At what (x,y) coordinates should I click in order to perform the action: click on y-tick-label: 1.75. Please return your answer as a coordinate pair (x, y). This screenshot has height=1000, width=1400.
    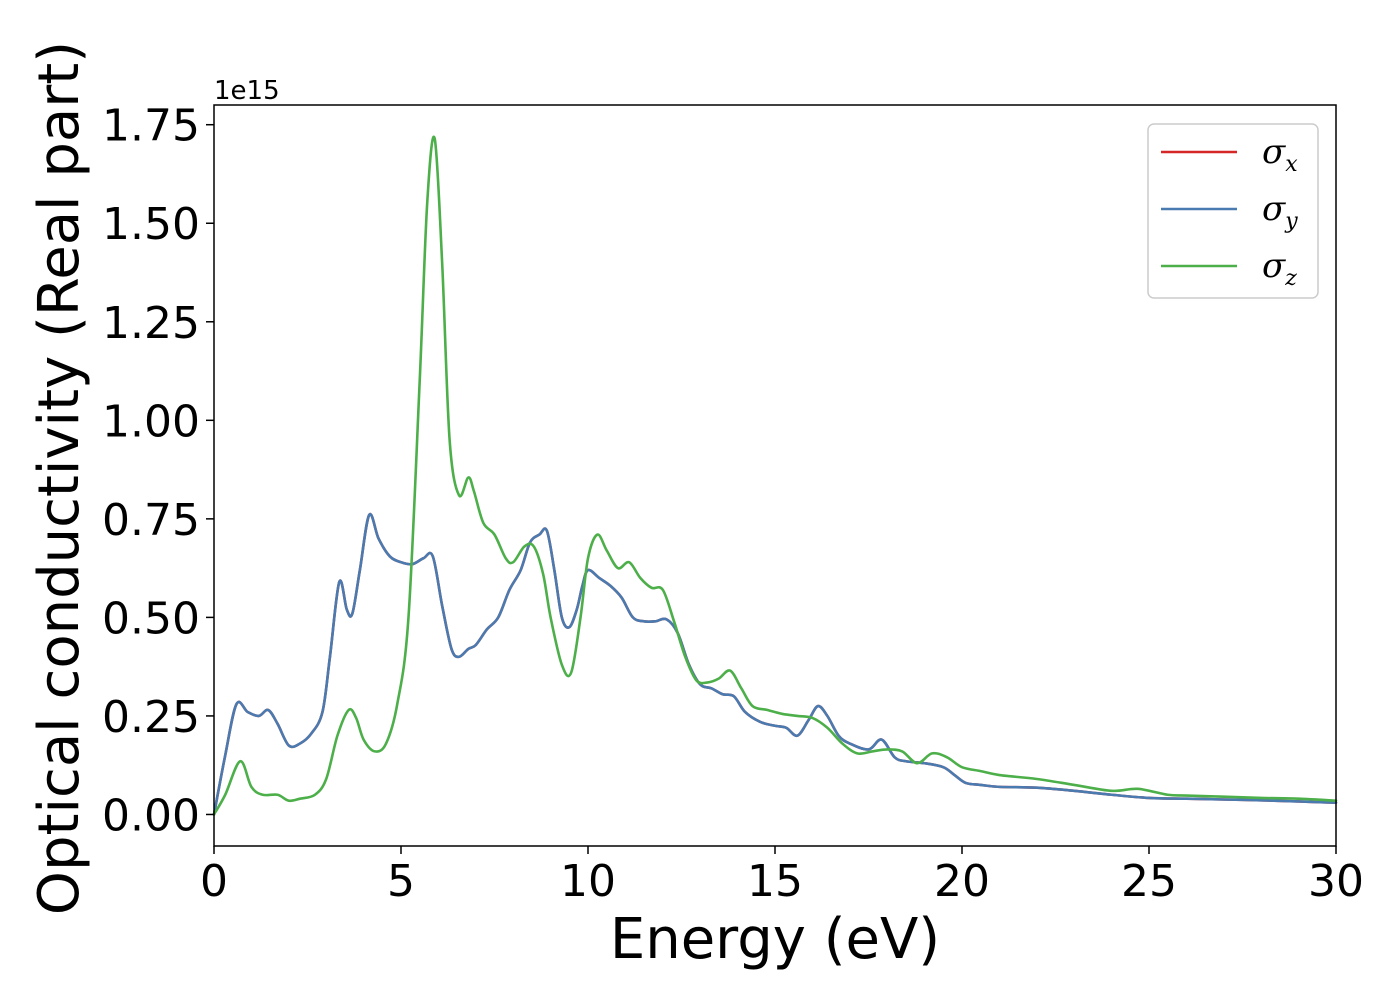
    Looking at the image, I should click on (151, 126).